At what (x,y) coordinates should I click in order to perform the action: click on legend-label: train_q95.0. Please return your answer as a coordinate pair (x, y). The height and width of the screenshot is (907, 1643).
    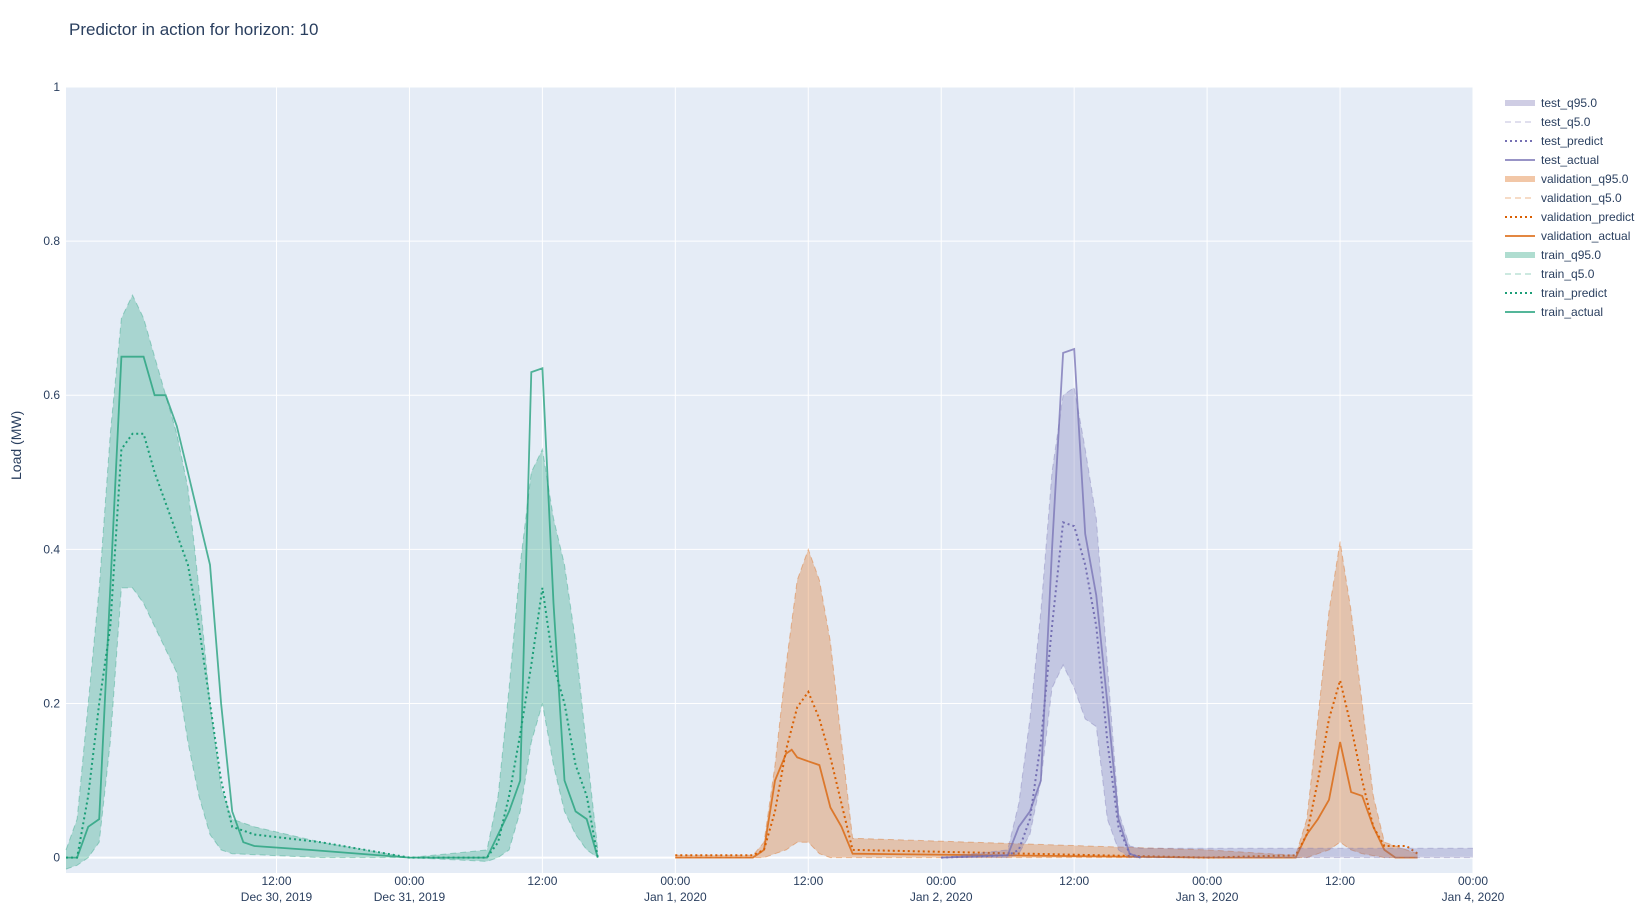
    Looking at the image, I should click on (1571, 254).